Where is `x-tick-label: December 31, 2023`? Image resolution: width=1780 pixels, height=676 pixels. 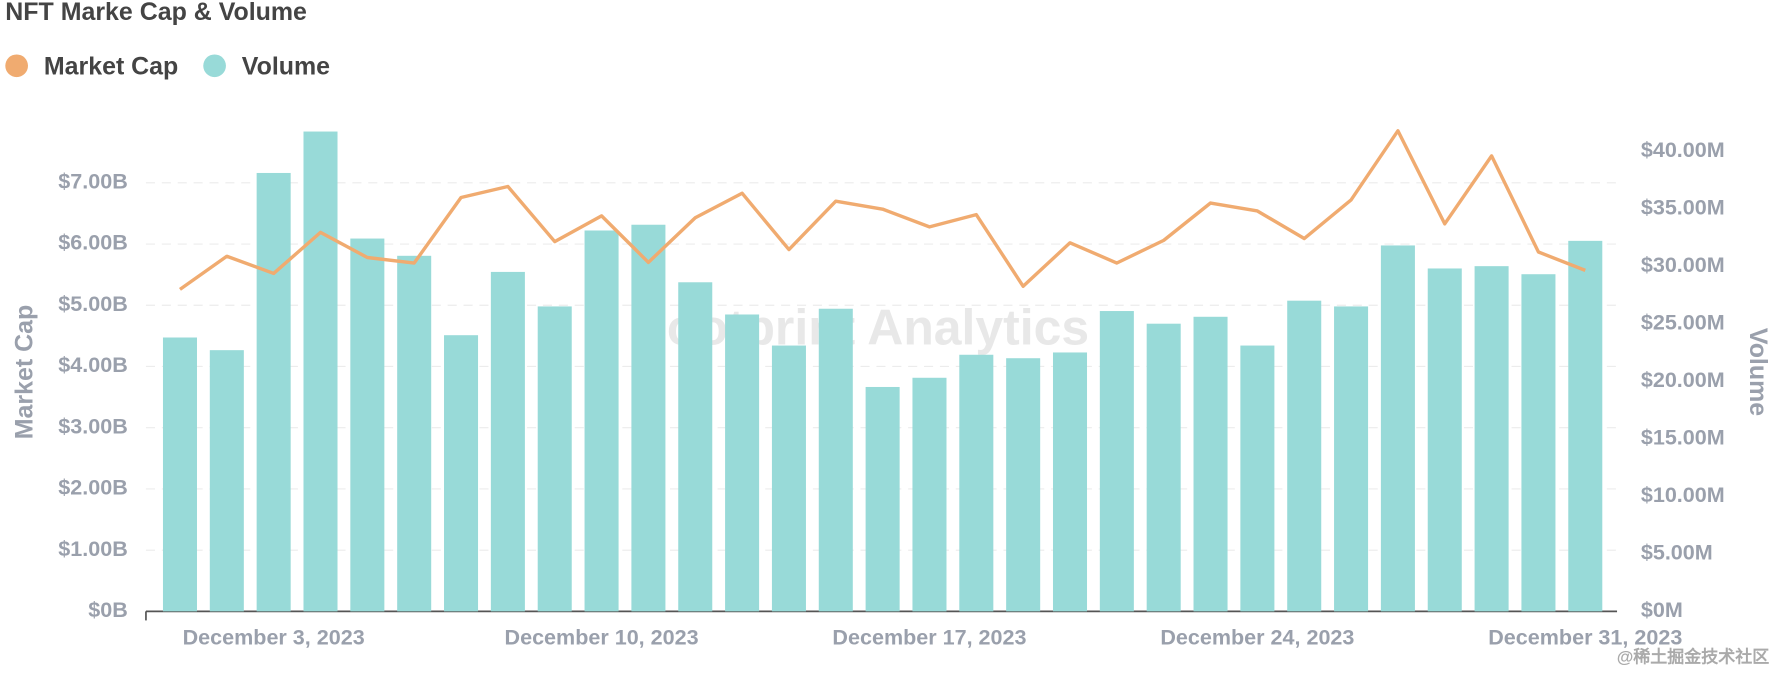 x-tick-label: December 31, 2023 is located at coordinates (1585, 636).